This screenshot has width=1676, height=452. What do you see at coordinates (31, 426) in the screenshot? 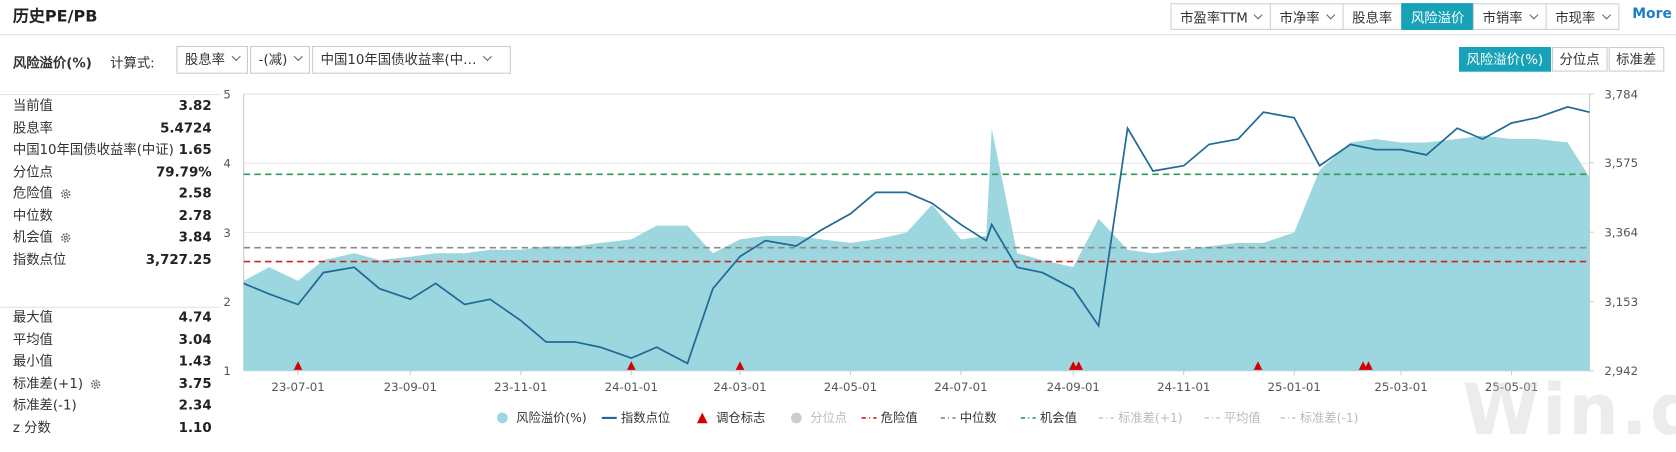
I see `stat-label: z 分数` at bounding box center [31, 426].